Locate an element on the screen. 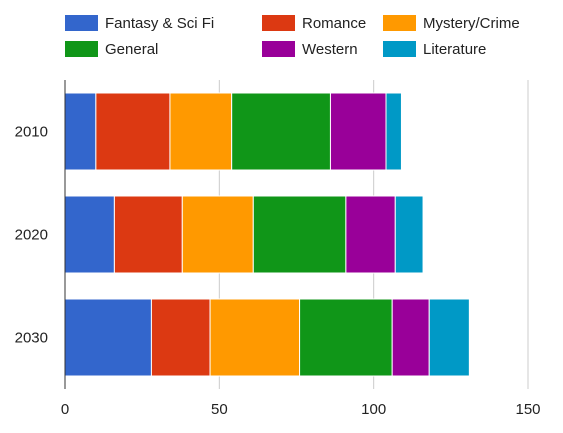 Image resolution: width=563 pixels, height=433 pixels. legend-label: Mystery/Crime is located at coordinates (471, 23).